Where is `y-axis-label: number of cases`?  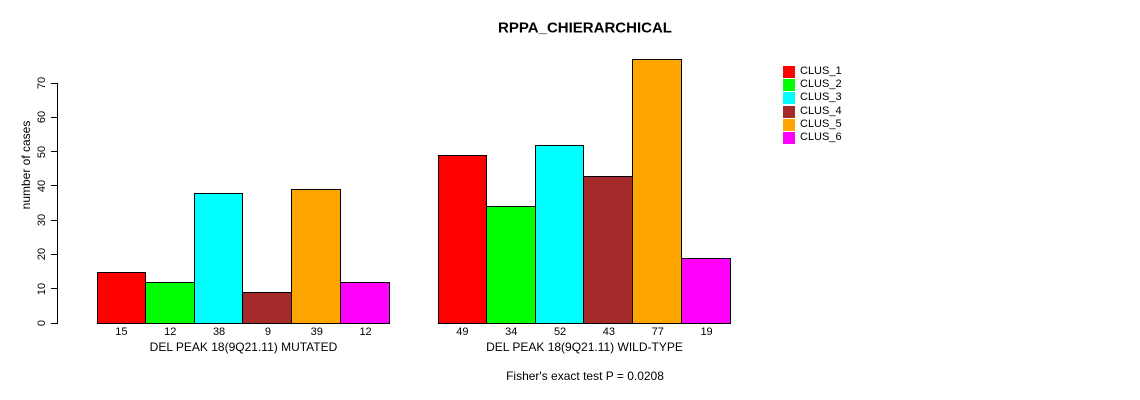
y-axis-label: number of cases is located at coordinates (26, 165).